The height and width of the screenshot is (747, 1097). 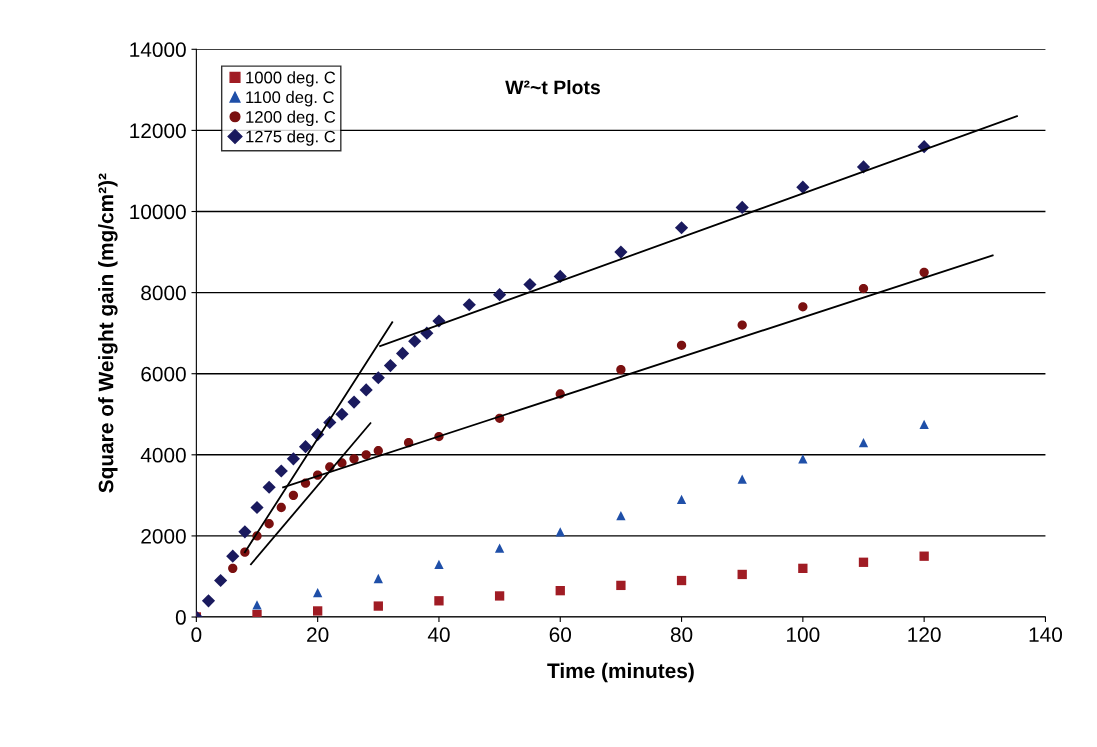 What do you see at coordinates (158, 50) in the screenshot?
I see `y-tick-label: 14000` at bounding box center [158, 50].